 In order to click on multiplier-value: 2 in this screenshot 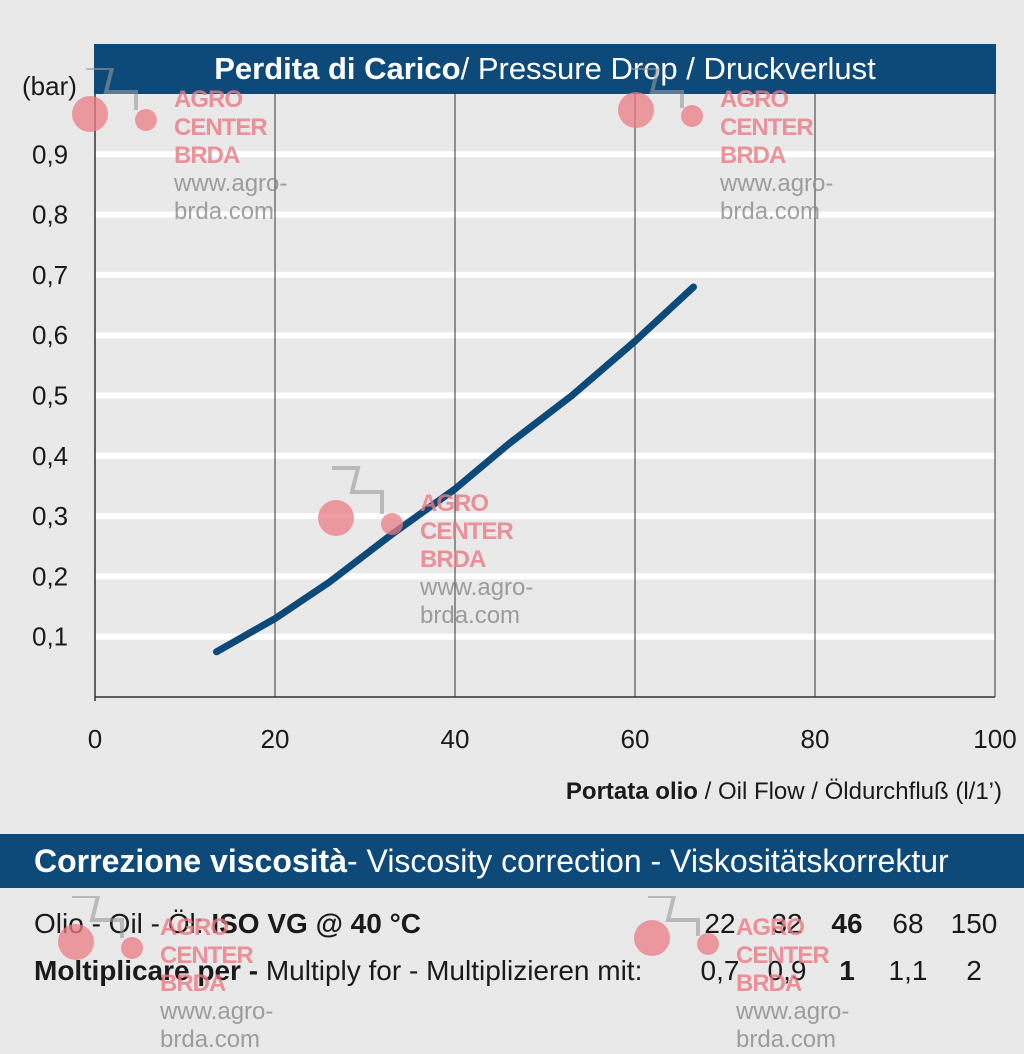, I will do `click(974, 970)`.